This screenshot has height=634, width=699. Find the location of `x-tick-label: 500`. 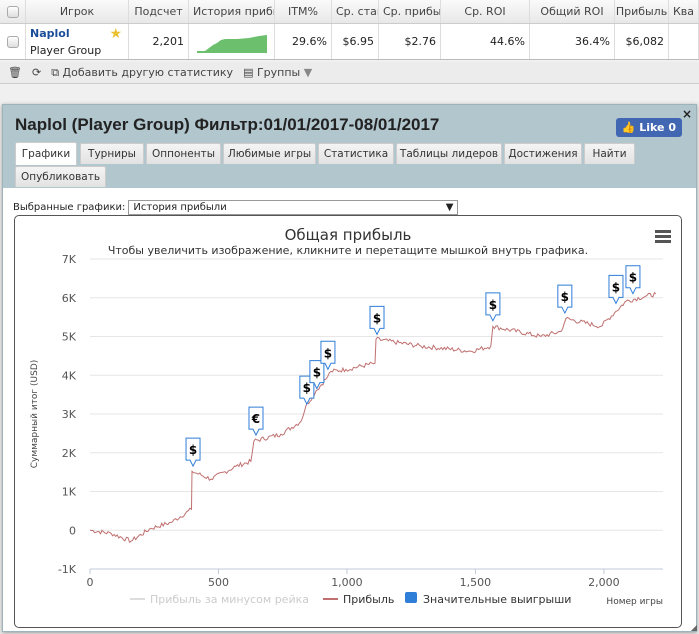

x-tick-label: 500 is located at coordinates (218, 582).